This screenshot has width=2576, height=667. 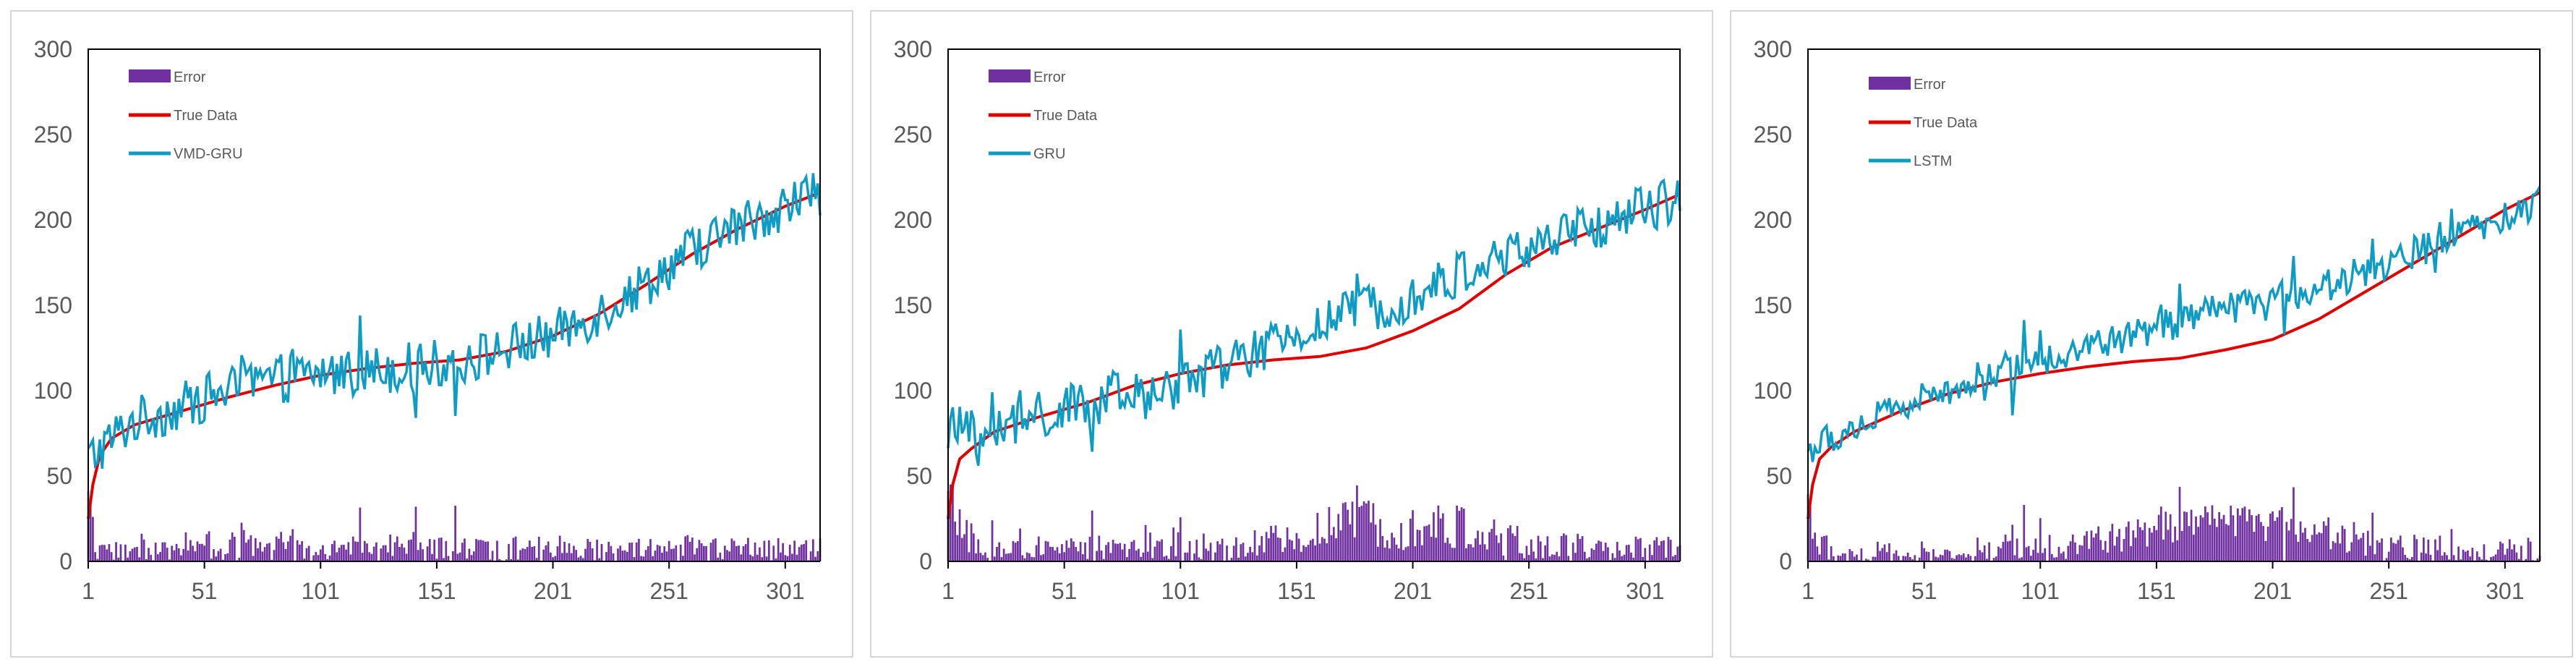 What do you see at coordinates (1049, 77) in the screenshot?
I see `legend-label: Error` at bounding box center [1049, 77].